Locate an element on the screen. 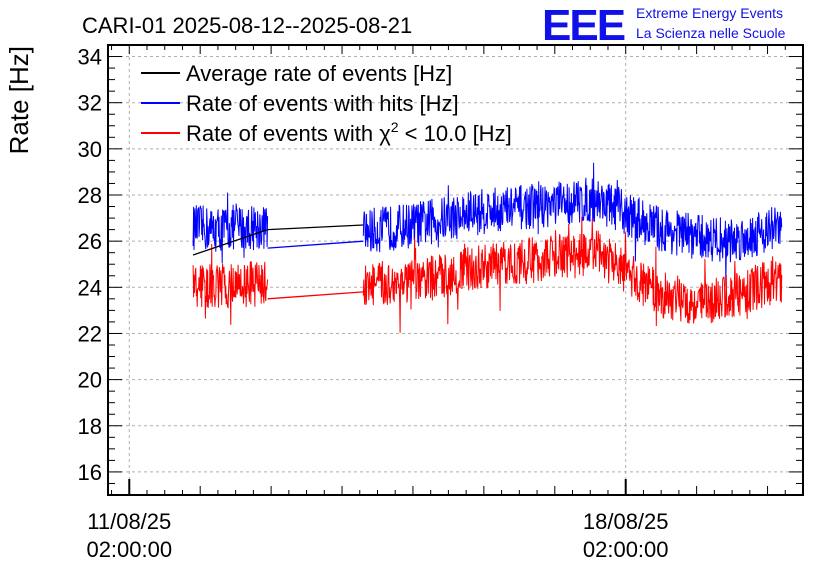  y-tick-label: 32 is located at coordinates (90, 103).